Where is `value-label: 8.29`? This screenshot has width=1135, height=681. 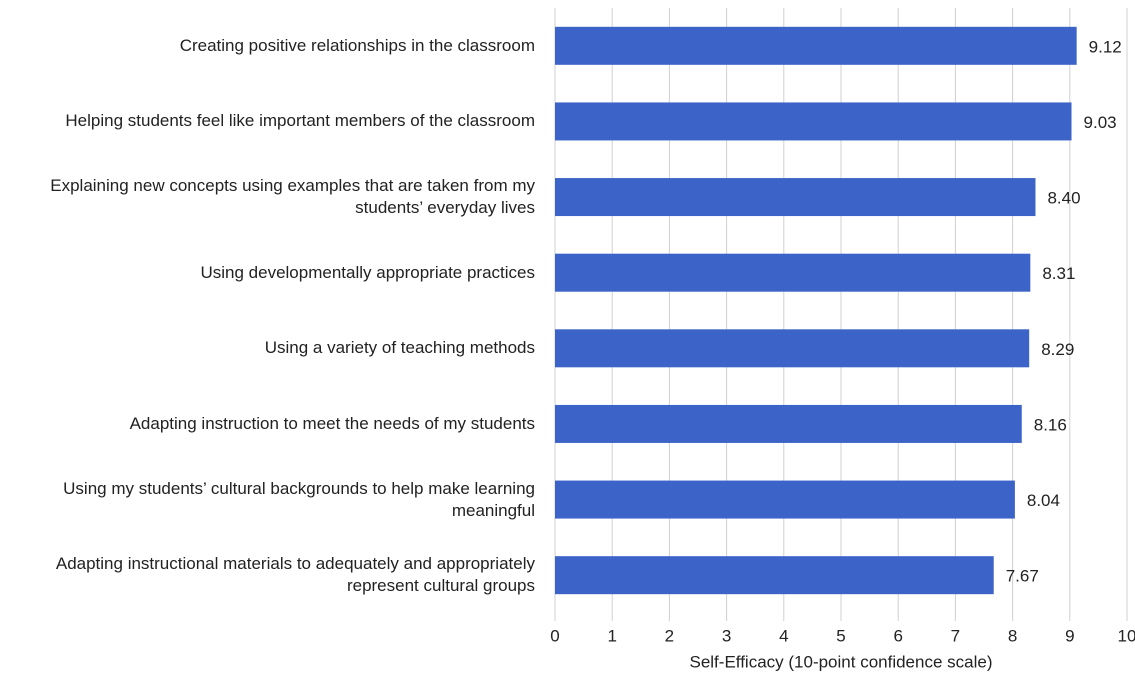 value-label: 8.29 is located at coordinates (1057, 349).